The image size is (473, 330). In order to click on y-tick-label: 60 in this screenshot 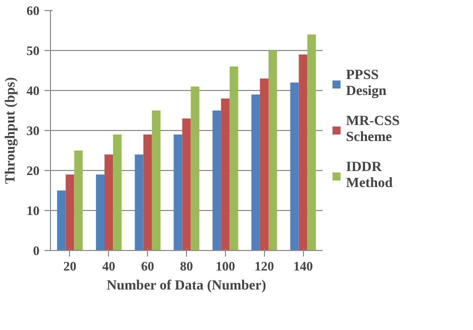, I will do `click(33, 10)`.